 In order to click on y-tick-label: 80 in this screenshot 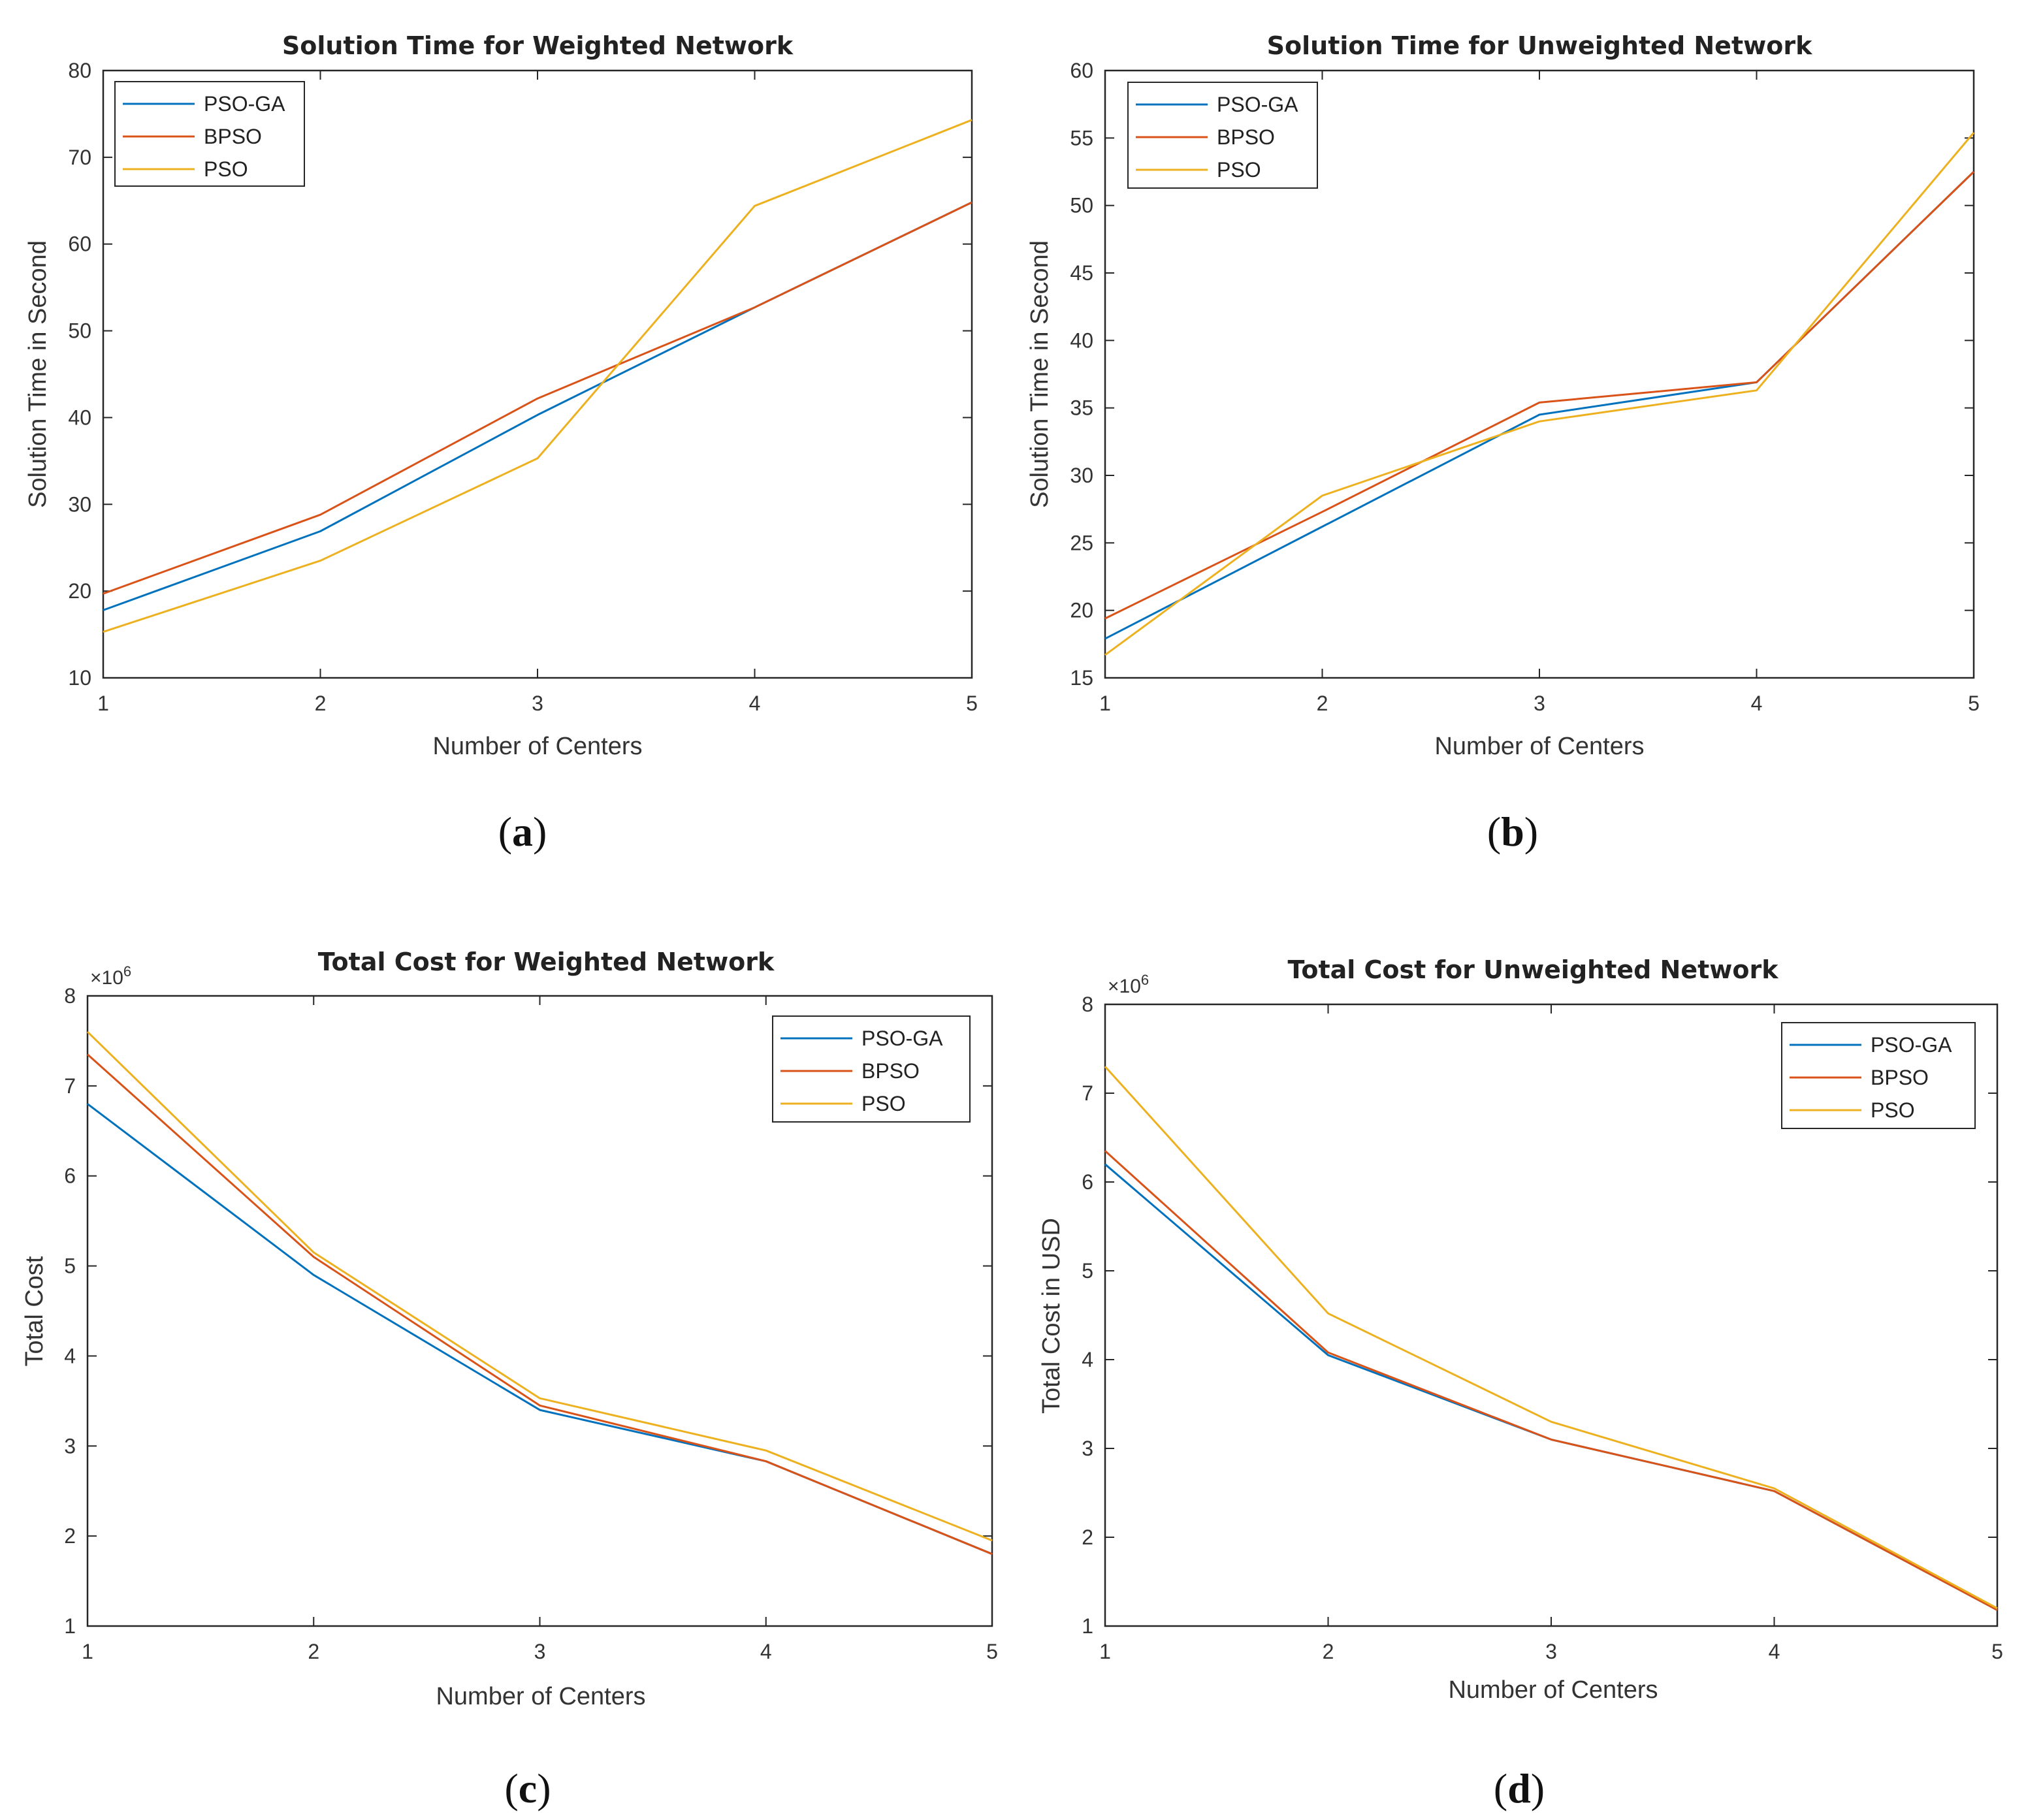, I will do `click(79, 71)`.